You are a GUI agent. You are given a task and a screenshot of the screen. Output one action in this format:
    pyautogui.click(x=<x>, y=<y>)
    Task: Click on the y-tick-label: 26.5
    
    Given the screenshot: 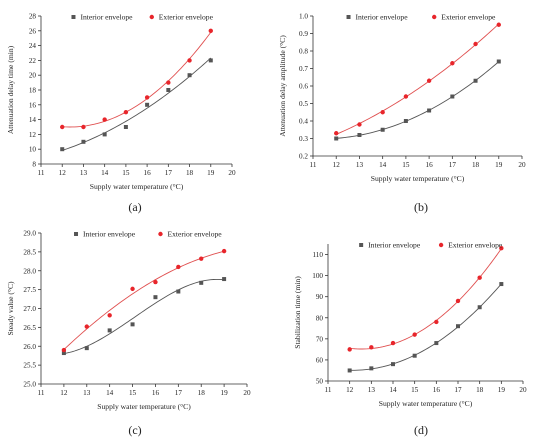 What is the action you would take?
    pyautogui.click(x=29, y=328)
    